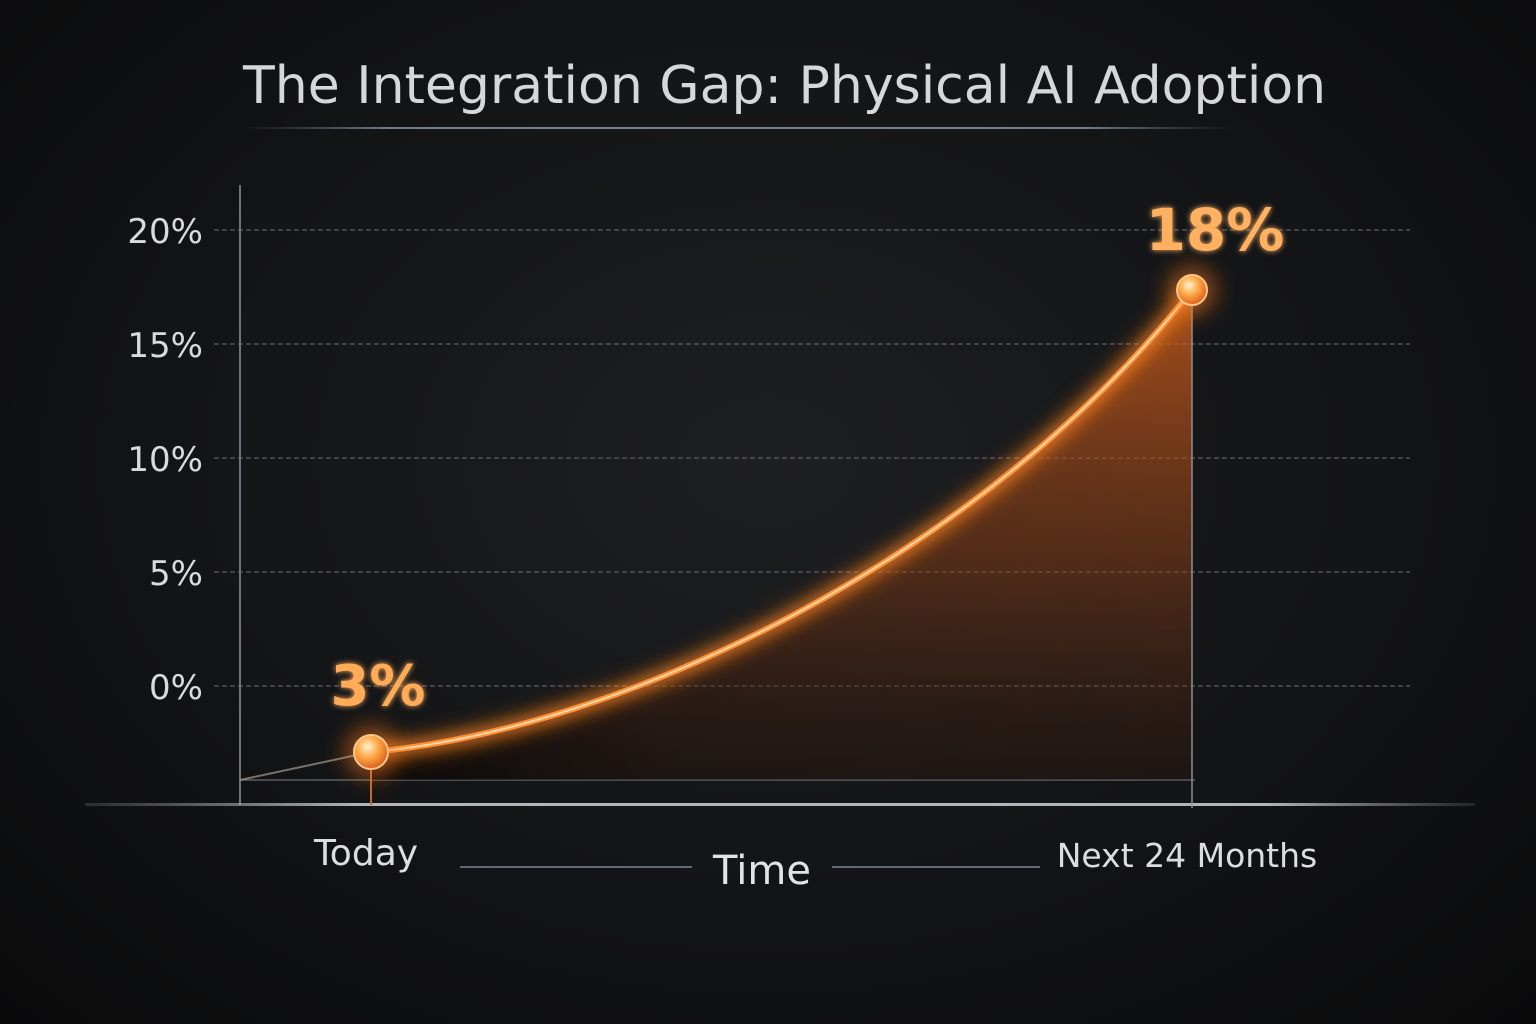  I want to click on data-label-next-24-months: 18%, so click(1215, 230).